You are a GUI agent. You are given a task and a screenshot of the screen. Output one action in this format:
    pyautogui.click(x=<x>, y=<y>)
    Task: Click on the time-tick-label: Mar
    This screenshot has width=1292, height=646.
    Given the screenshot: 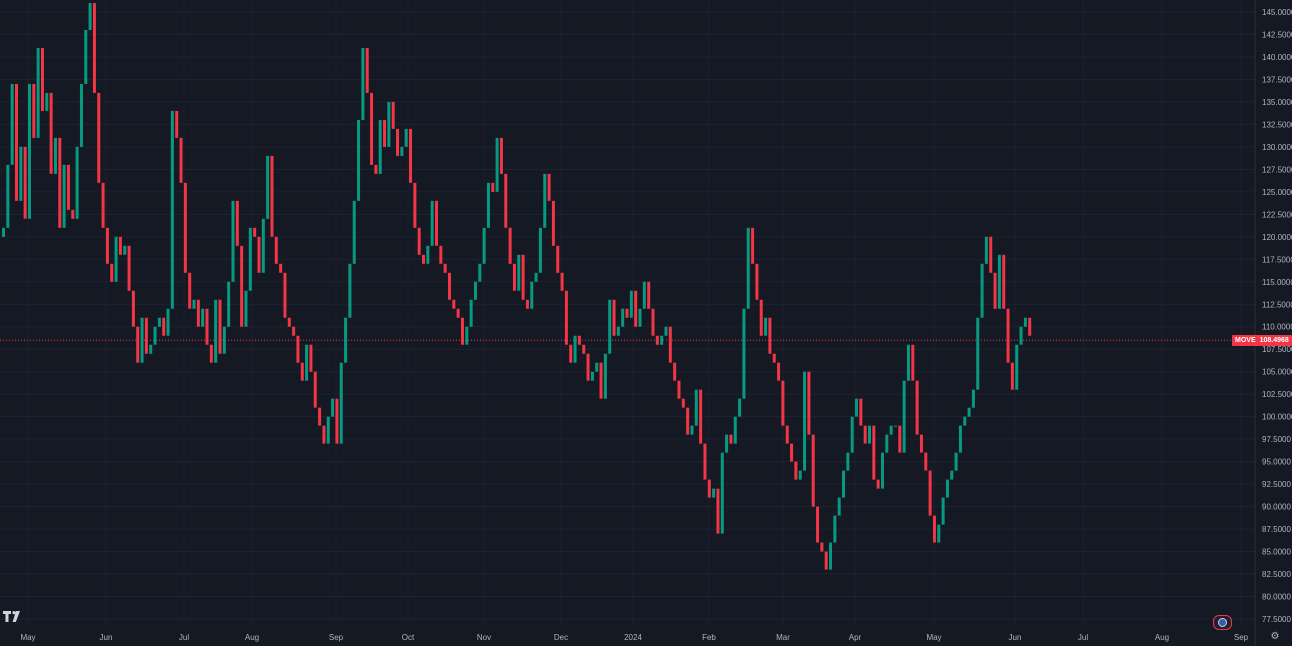 What is the action you would take?
    pyautogui.click(x=783, y=637)
    